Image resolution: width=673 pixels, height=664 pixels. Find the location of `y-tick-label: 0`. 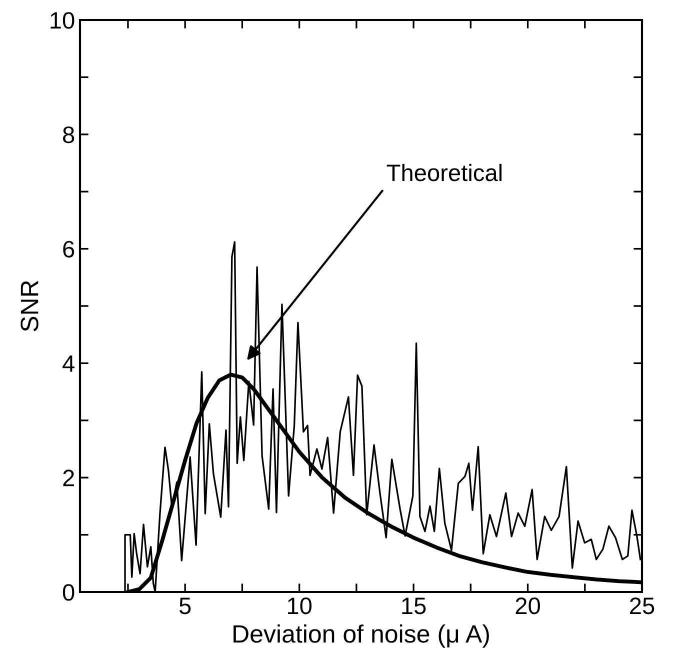

y-tick-label: 0 is located at coordinates (68, 592).